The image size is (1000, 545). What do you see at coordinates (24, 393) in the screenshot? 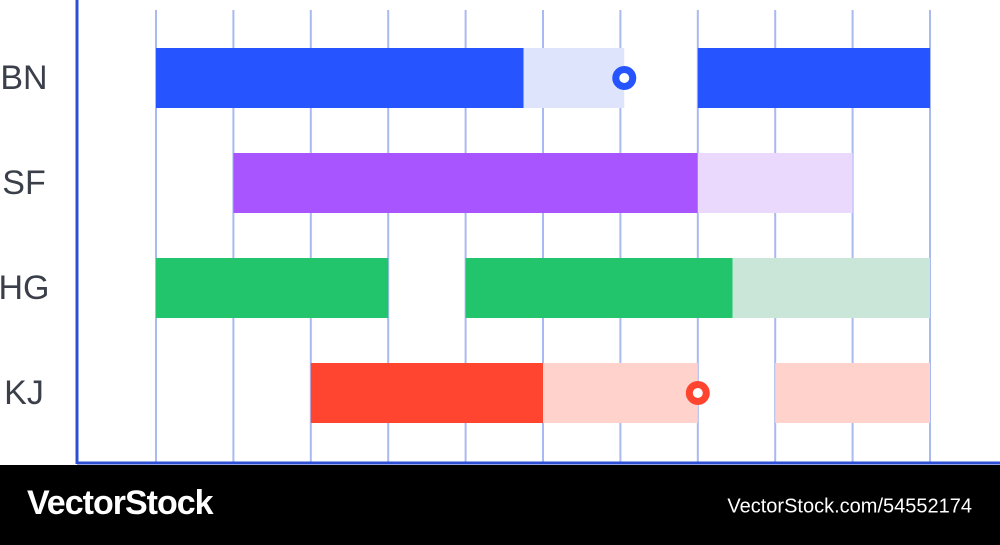
I see `y-tick-label: KJ` at bounding box center [24, 393].